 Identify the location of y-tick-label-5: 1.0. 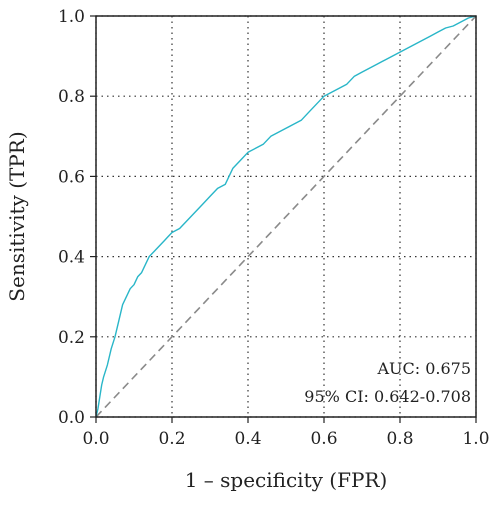
(71, 17).